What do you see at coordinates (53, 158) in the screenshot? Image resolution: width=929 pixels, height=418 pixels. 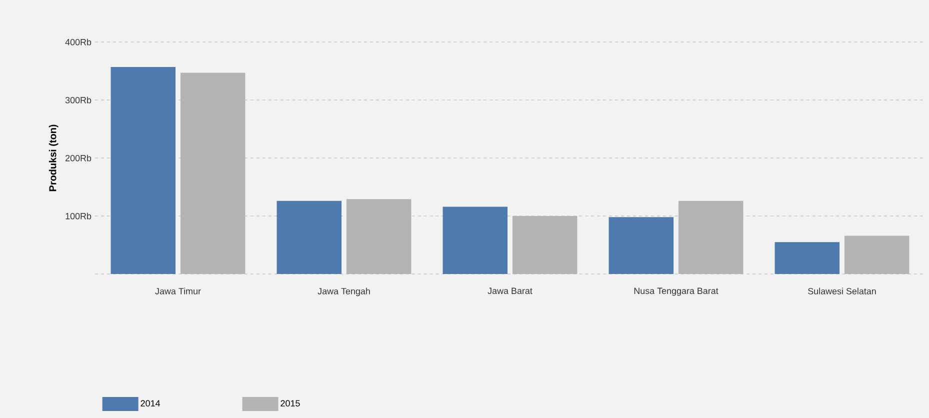 I see `y-axis-title: Produksi (ton)` at bounding box center [53, 158].